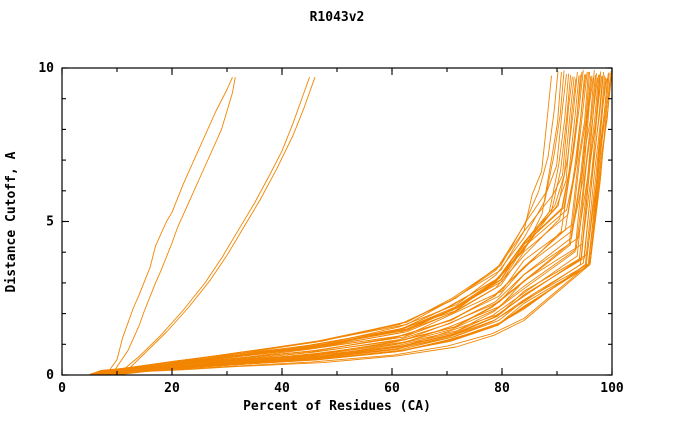 This screenshot has height=440, width=680. Describe the element at coordinates (612, 388) in the screenshot. I see `x-tick-label: 100` at that location.